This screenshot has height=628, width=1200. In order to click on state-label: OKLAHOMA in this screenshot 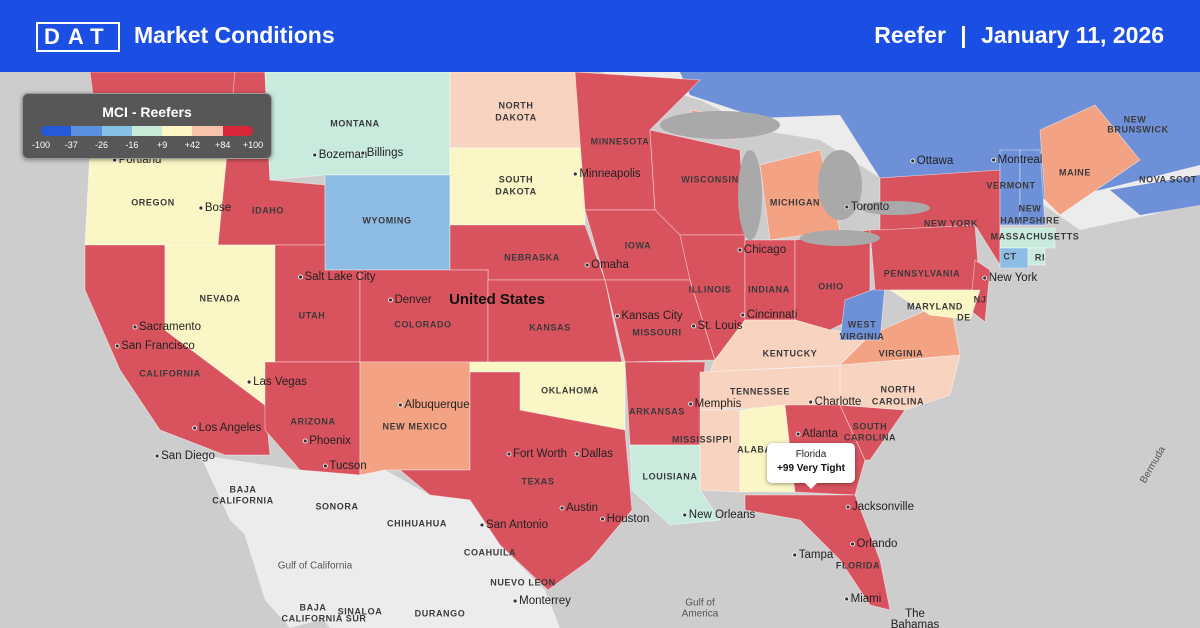, I will do `click(570, 390)`.